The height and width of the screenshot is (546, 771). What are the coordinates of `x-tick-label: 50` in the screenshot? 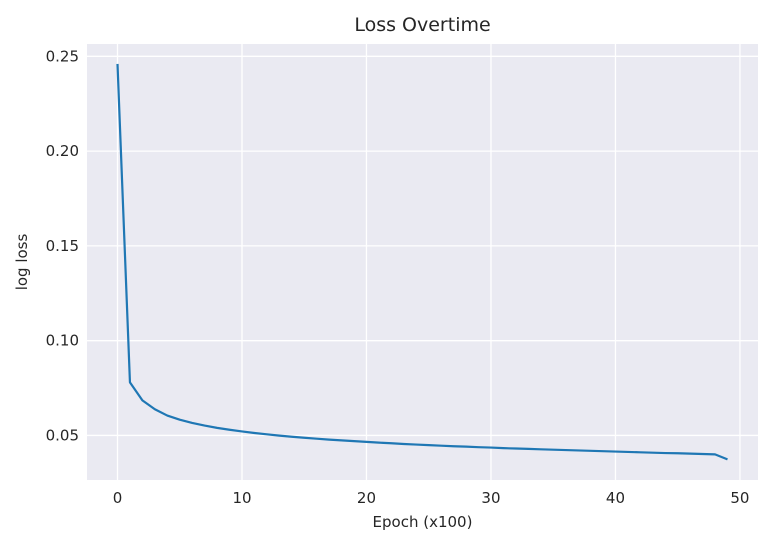 It's located at (739, 498).